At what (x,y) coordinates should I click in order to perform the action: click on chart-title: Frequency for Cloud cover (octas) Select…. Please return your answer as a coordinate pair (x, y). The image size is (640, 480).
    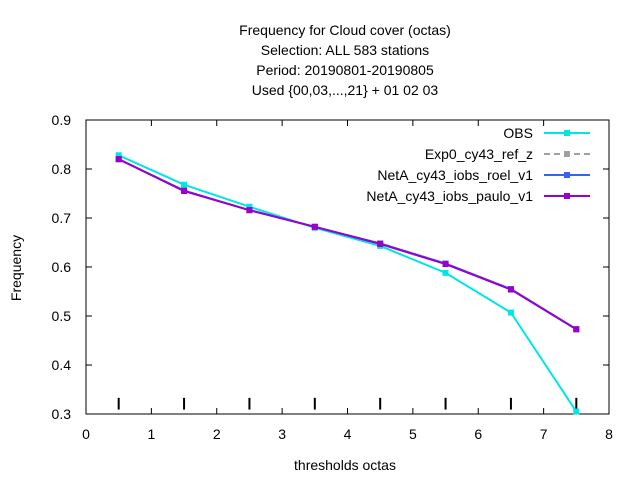
    Looking at the image, I should click on (345, 60).